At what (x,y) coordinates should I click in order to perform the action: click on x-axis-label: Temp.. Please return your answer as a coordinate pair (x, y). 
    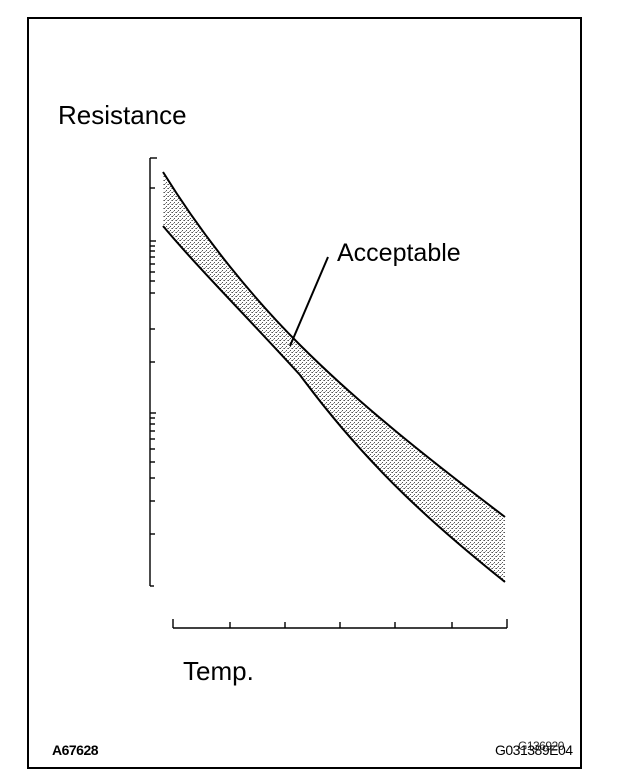
    Looking at the image, I should click on (218, 671).